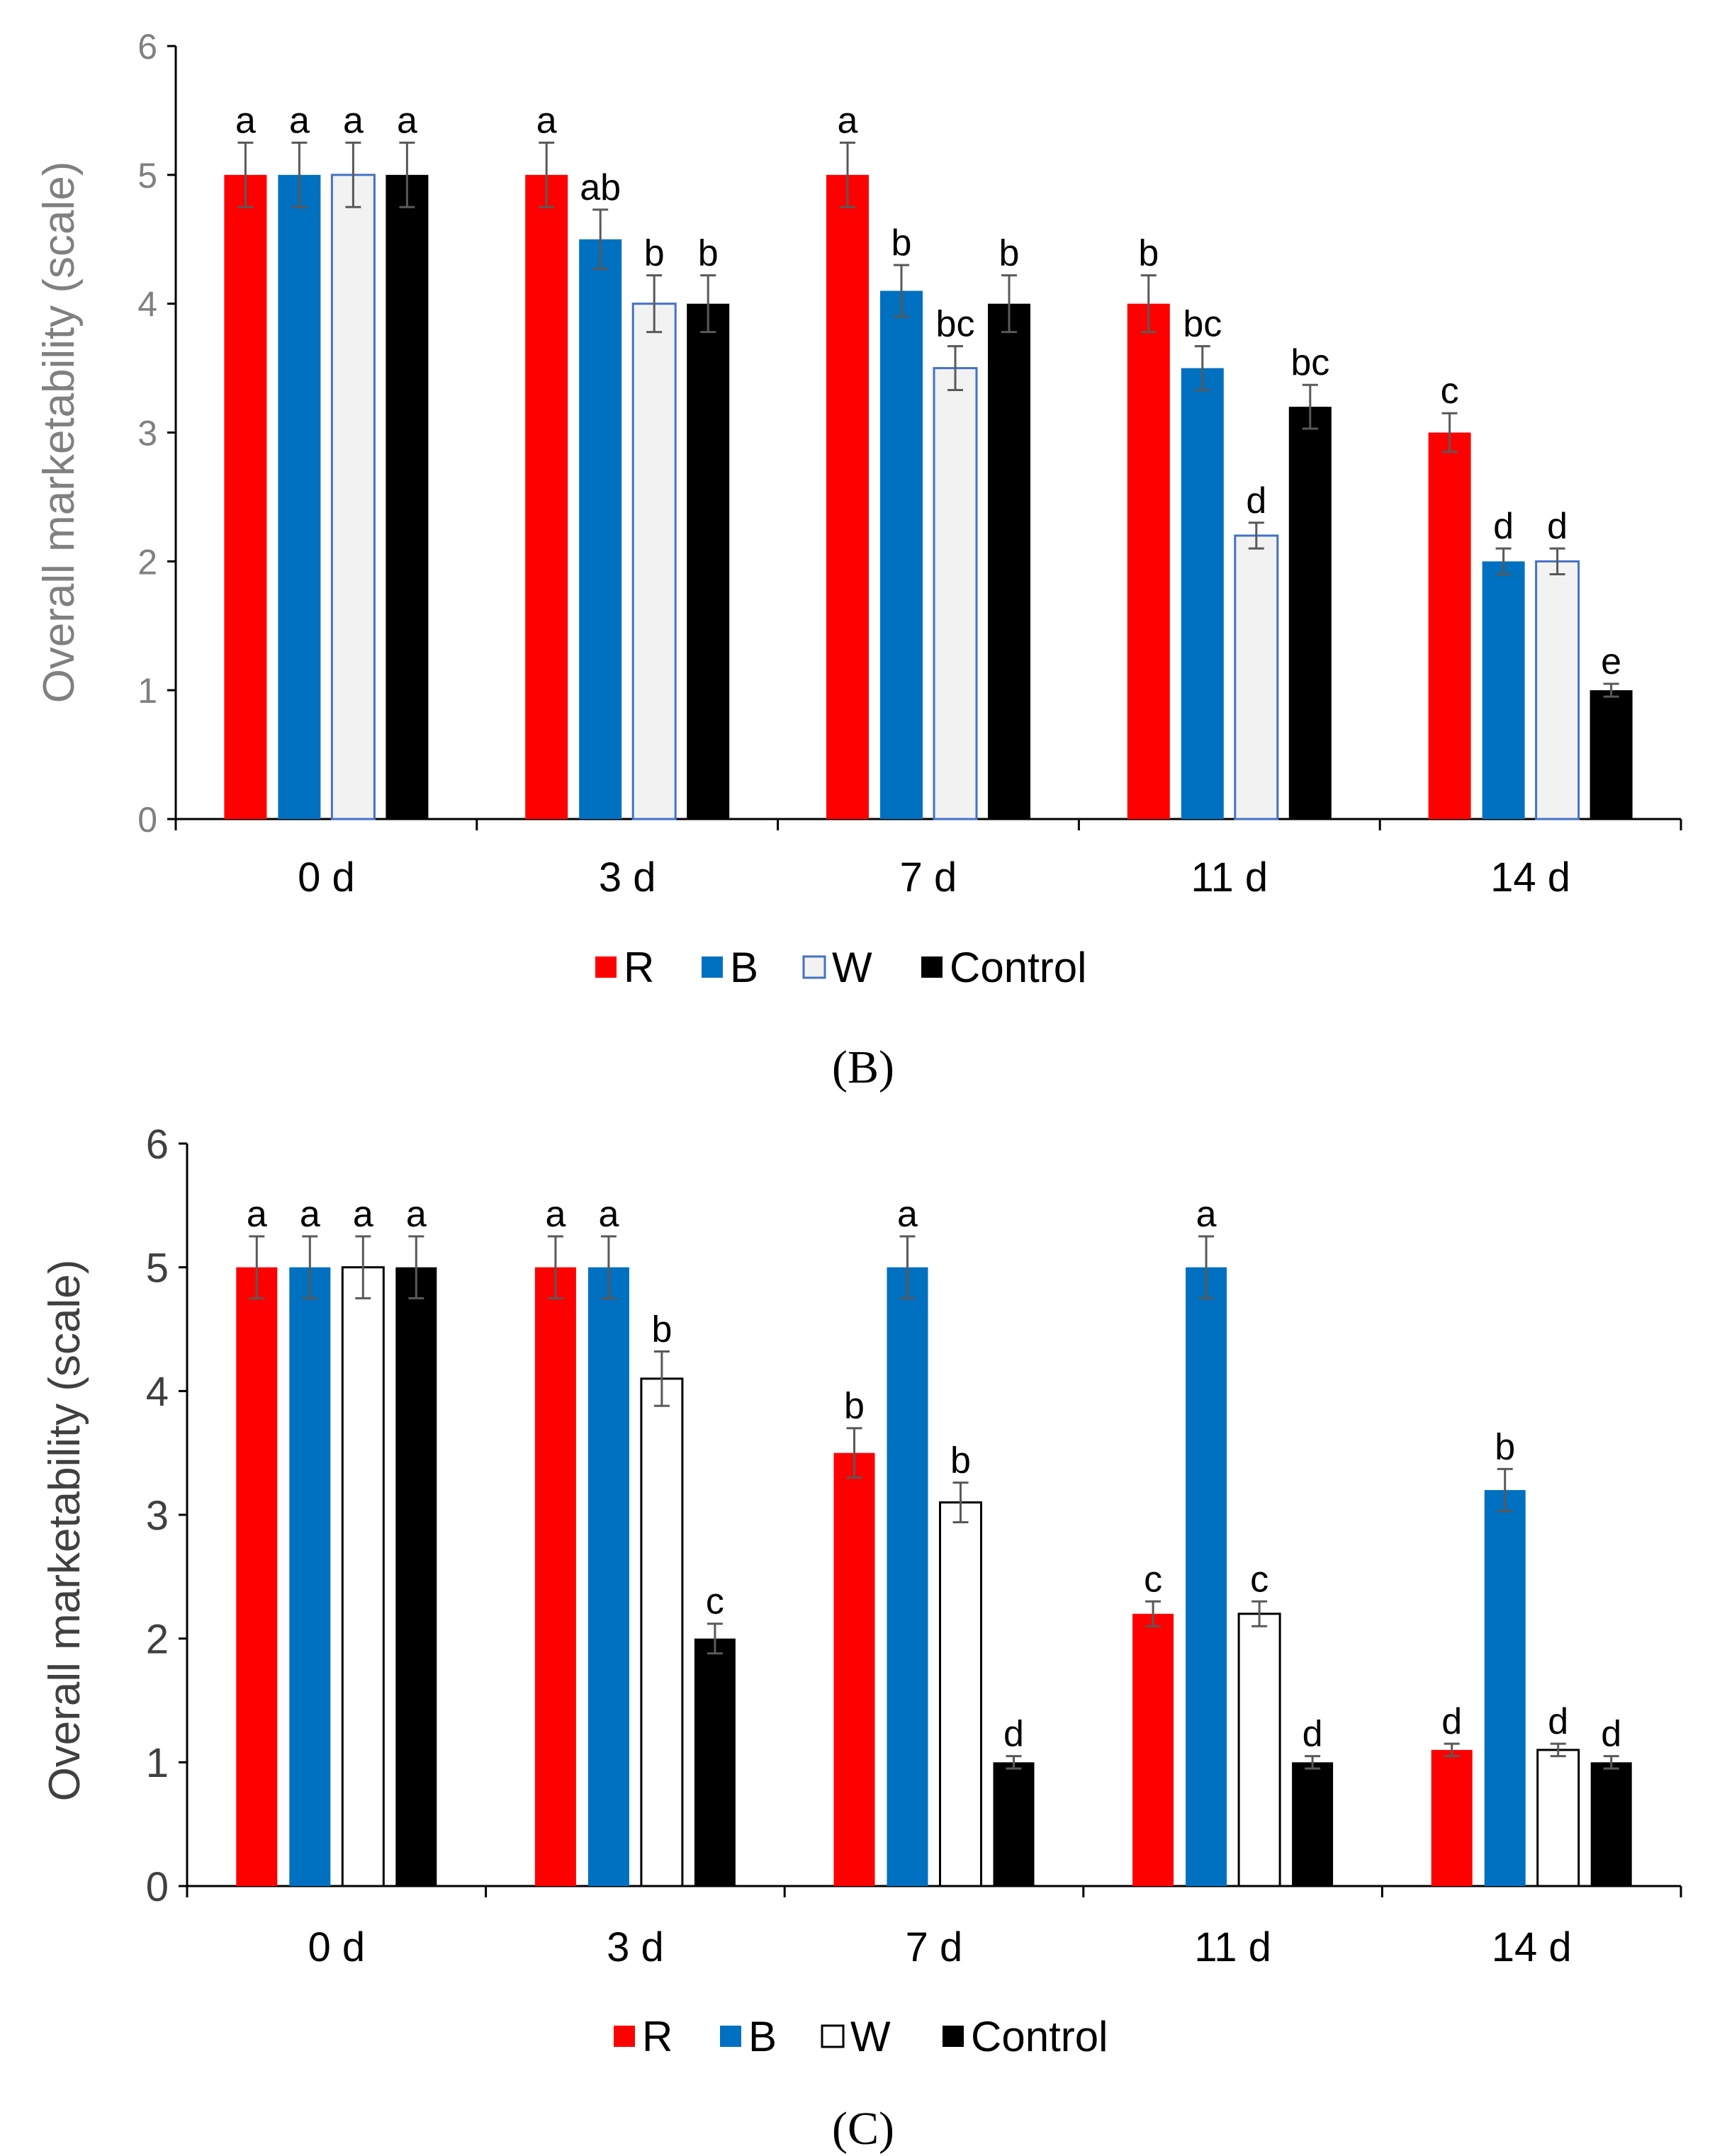 The image size is (1727, 2156). I want to click on panel-label: (C), so click(863, 2129).